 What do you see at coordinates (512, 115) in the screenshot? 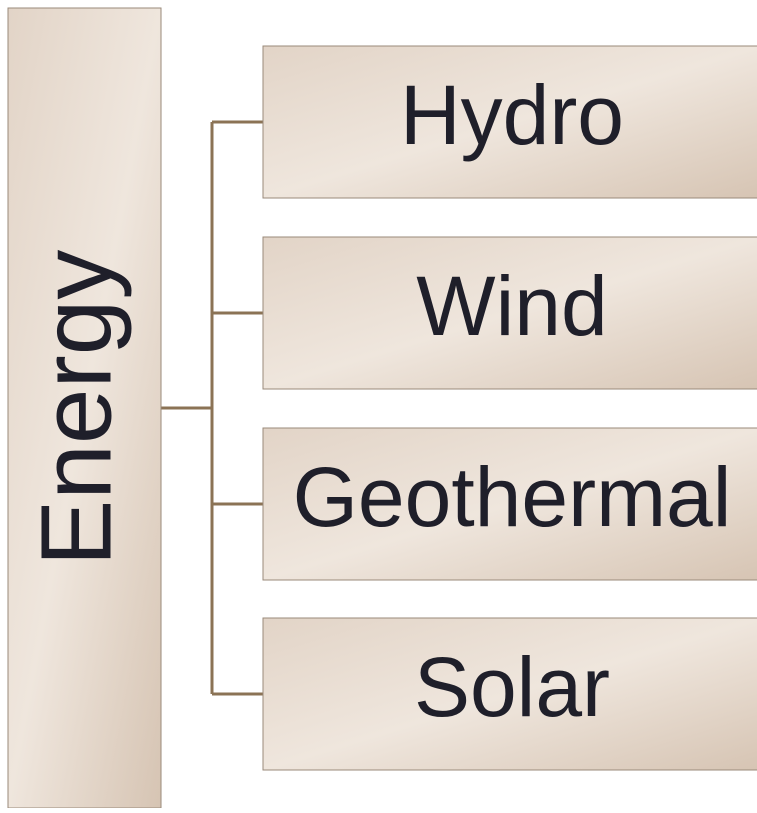
I see `node-label: Hydro` at bounding box center [512, 115].